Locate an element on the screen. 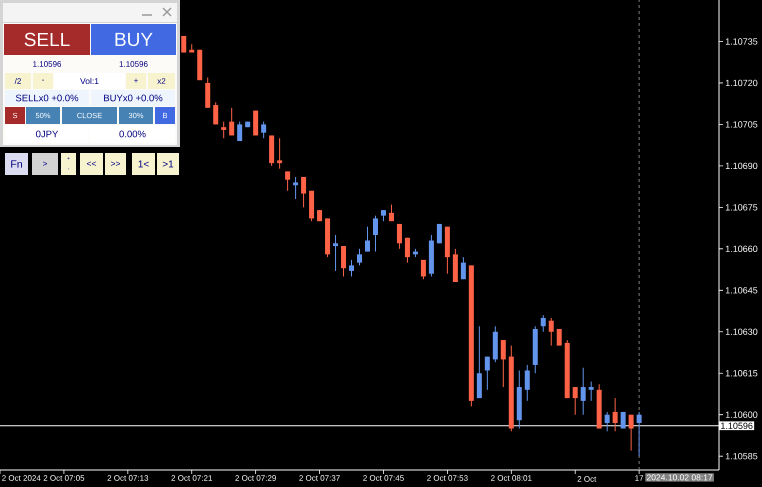 The width and height of the screenshot is (762, 487). annotation: BUY is located at coordinates (134, 39).